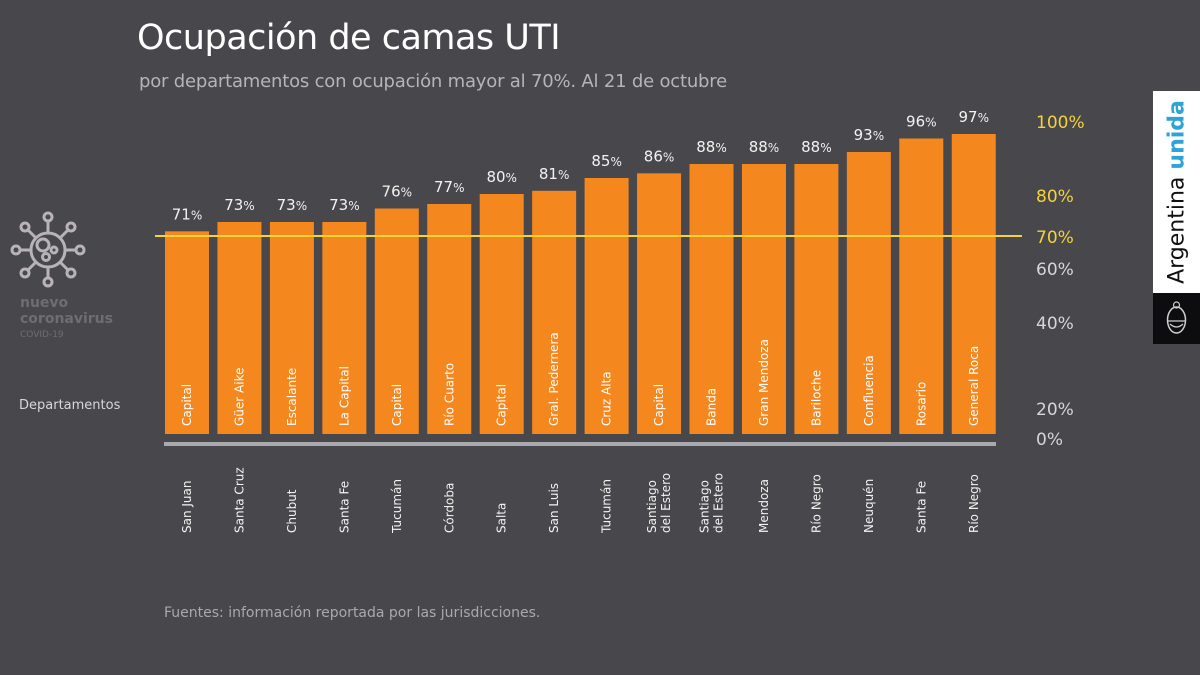 The height and width of the screenshot is (675, 1200). I want to click on bar-value-label: 80%, so click(501, 177).